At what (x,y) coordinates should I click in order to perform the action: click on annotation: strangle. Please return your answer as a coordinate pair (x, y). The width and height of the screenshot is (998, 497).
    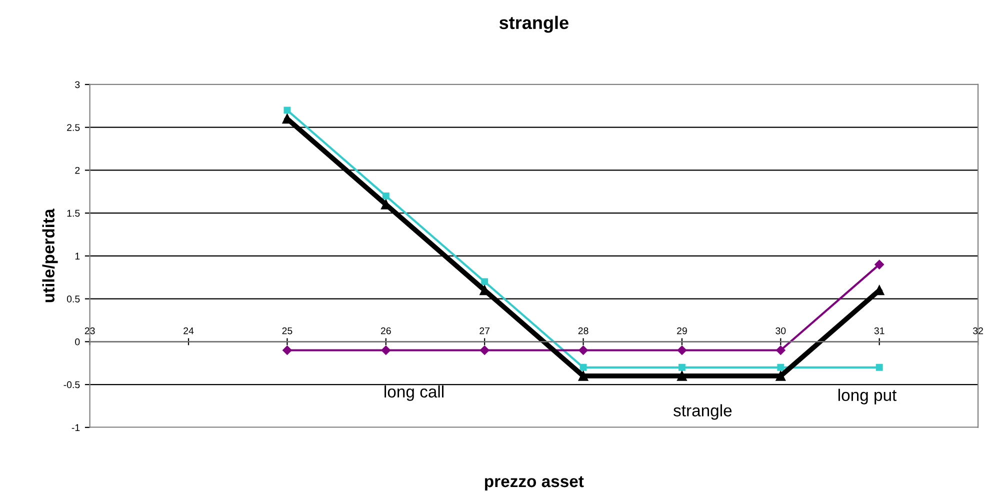
    Looking at the image, I should click on (703, 412).